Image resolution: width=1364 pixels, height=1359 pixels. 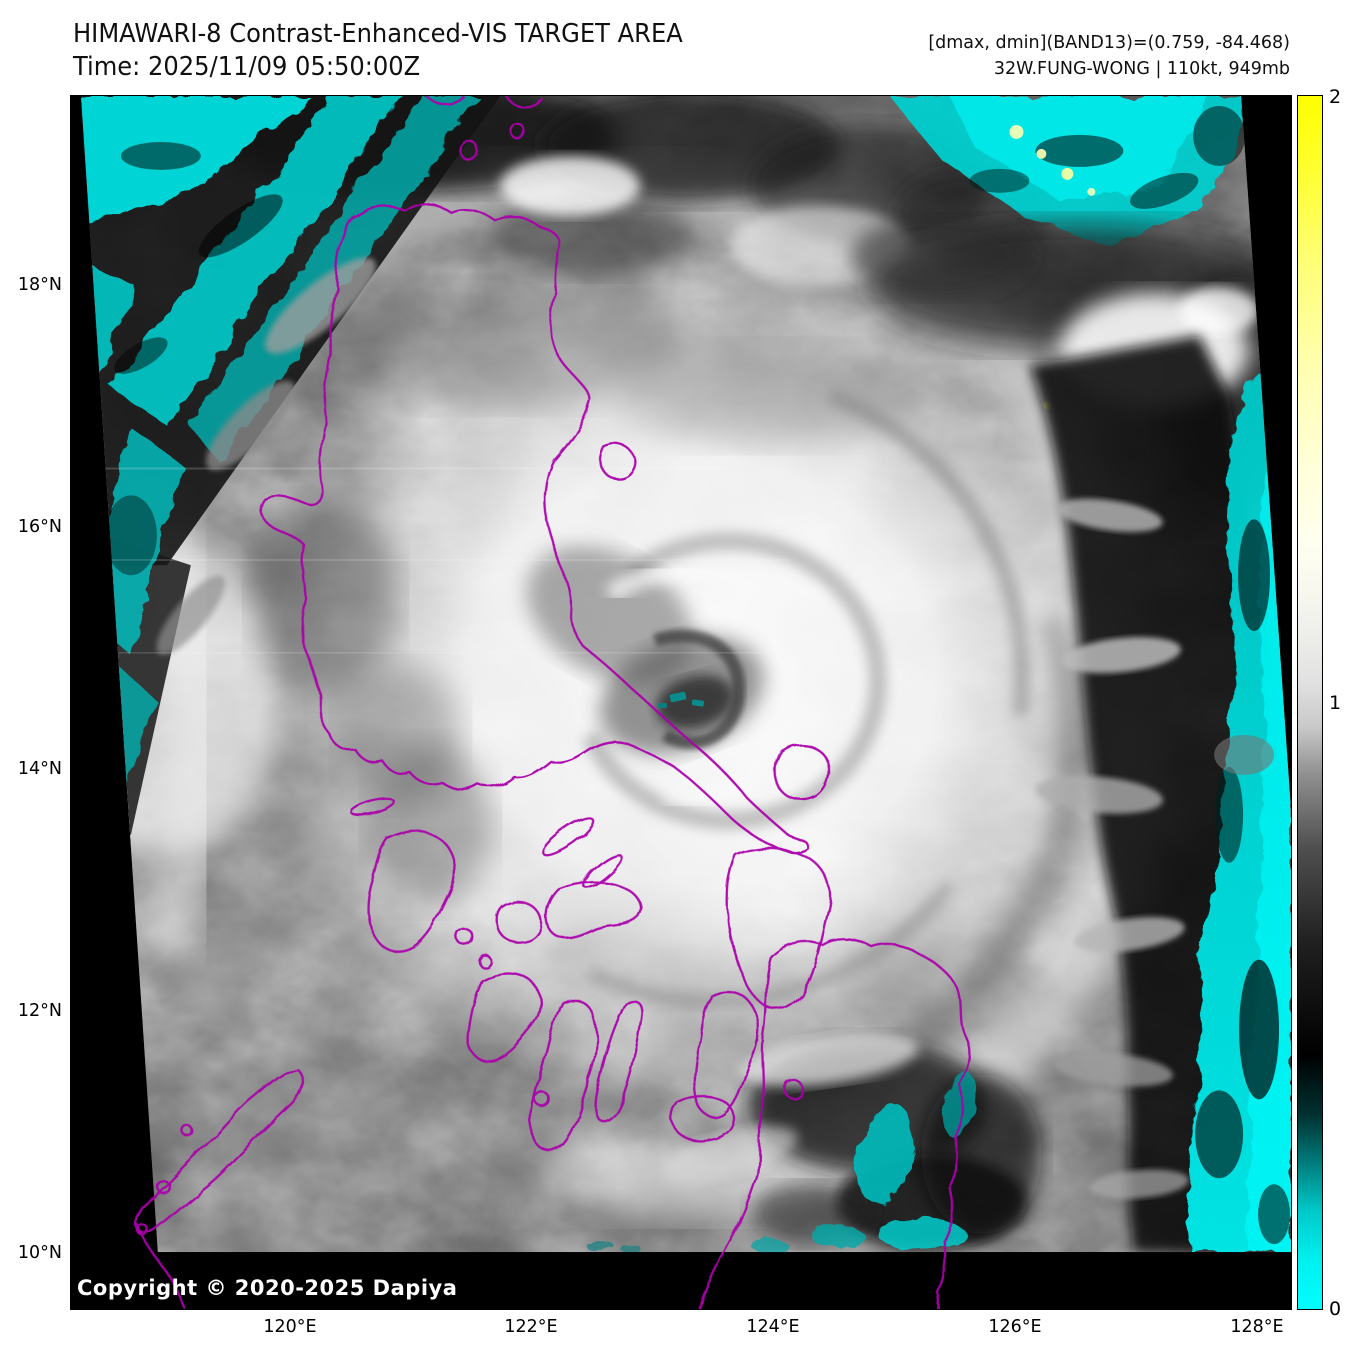 What do you see at coordinates (1335, 97) in the screenshot?
I see `colorbar-tick-2: 2` at bounding box center [1335, 97].